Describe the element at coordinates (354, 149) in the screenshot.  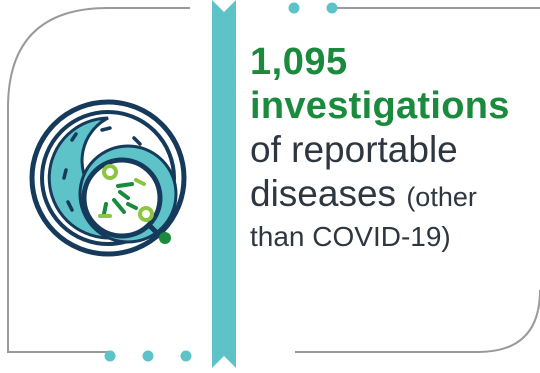
I see `stat-line-1: of reportable` at that location.